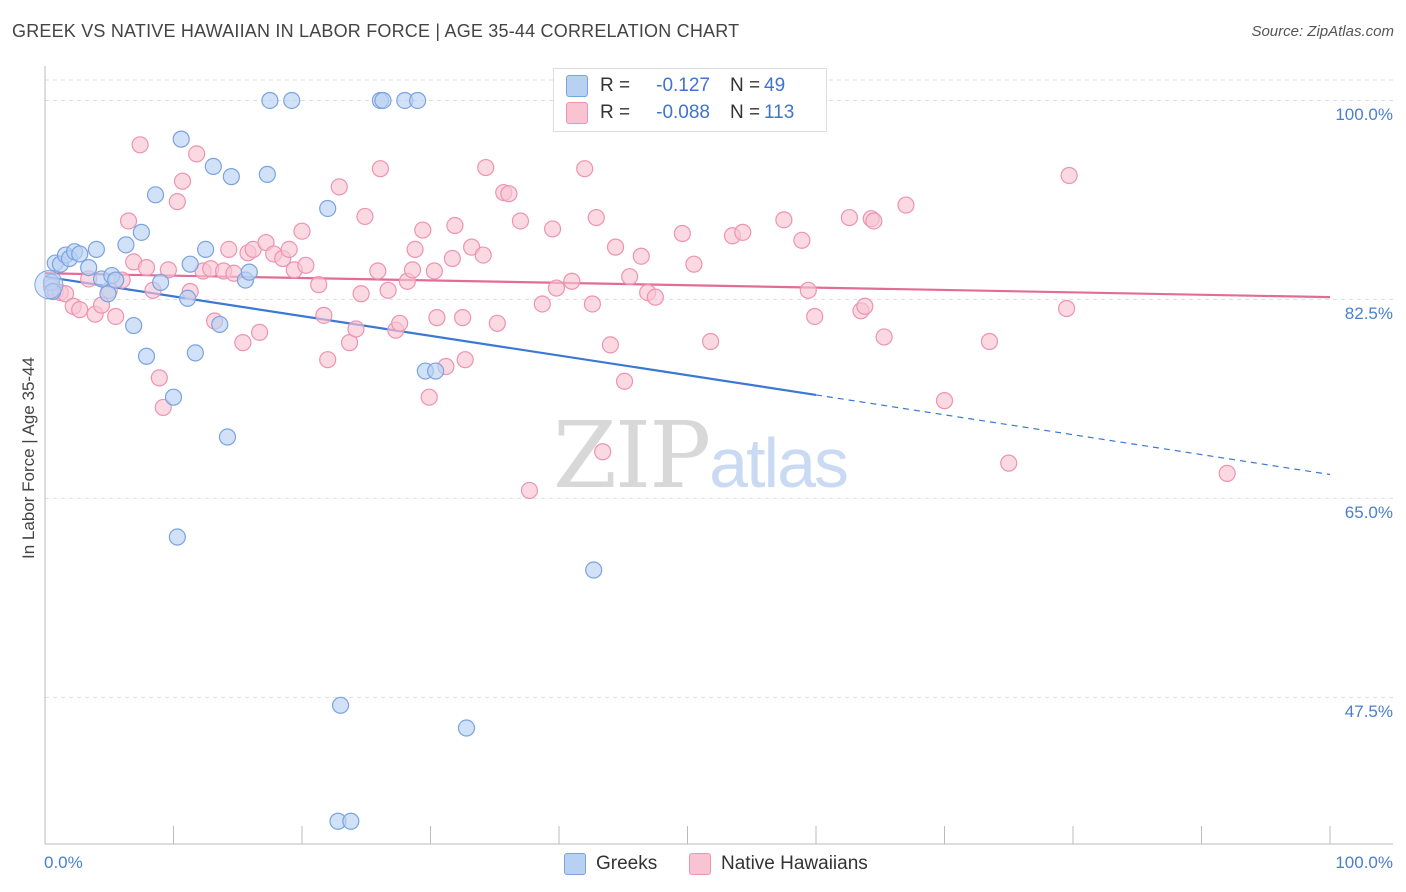 The width and height of the screenshot is (1406, 892). What do you see at coordinates (1368, 712) in the screenshot?
I see `y-tick-label: 47.5%` at bounding box center [1368, 712].